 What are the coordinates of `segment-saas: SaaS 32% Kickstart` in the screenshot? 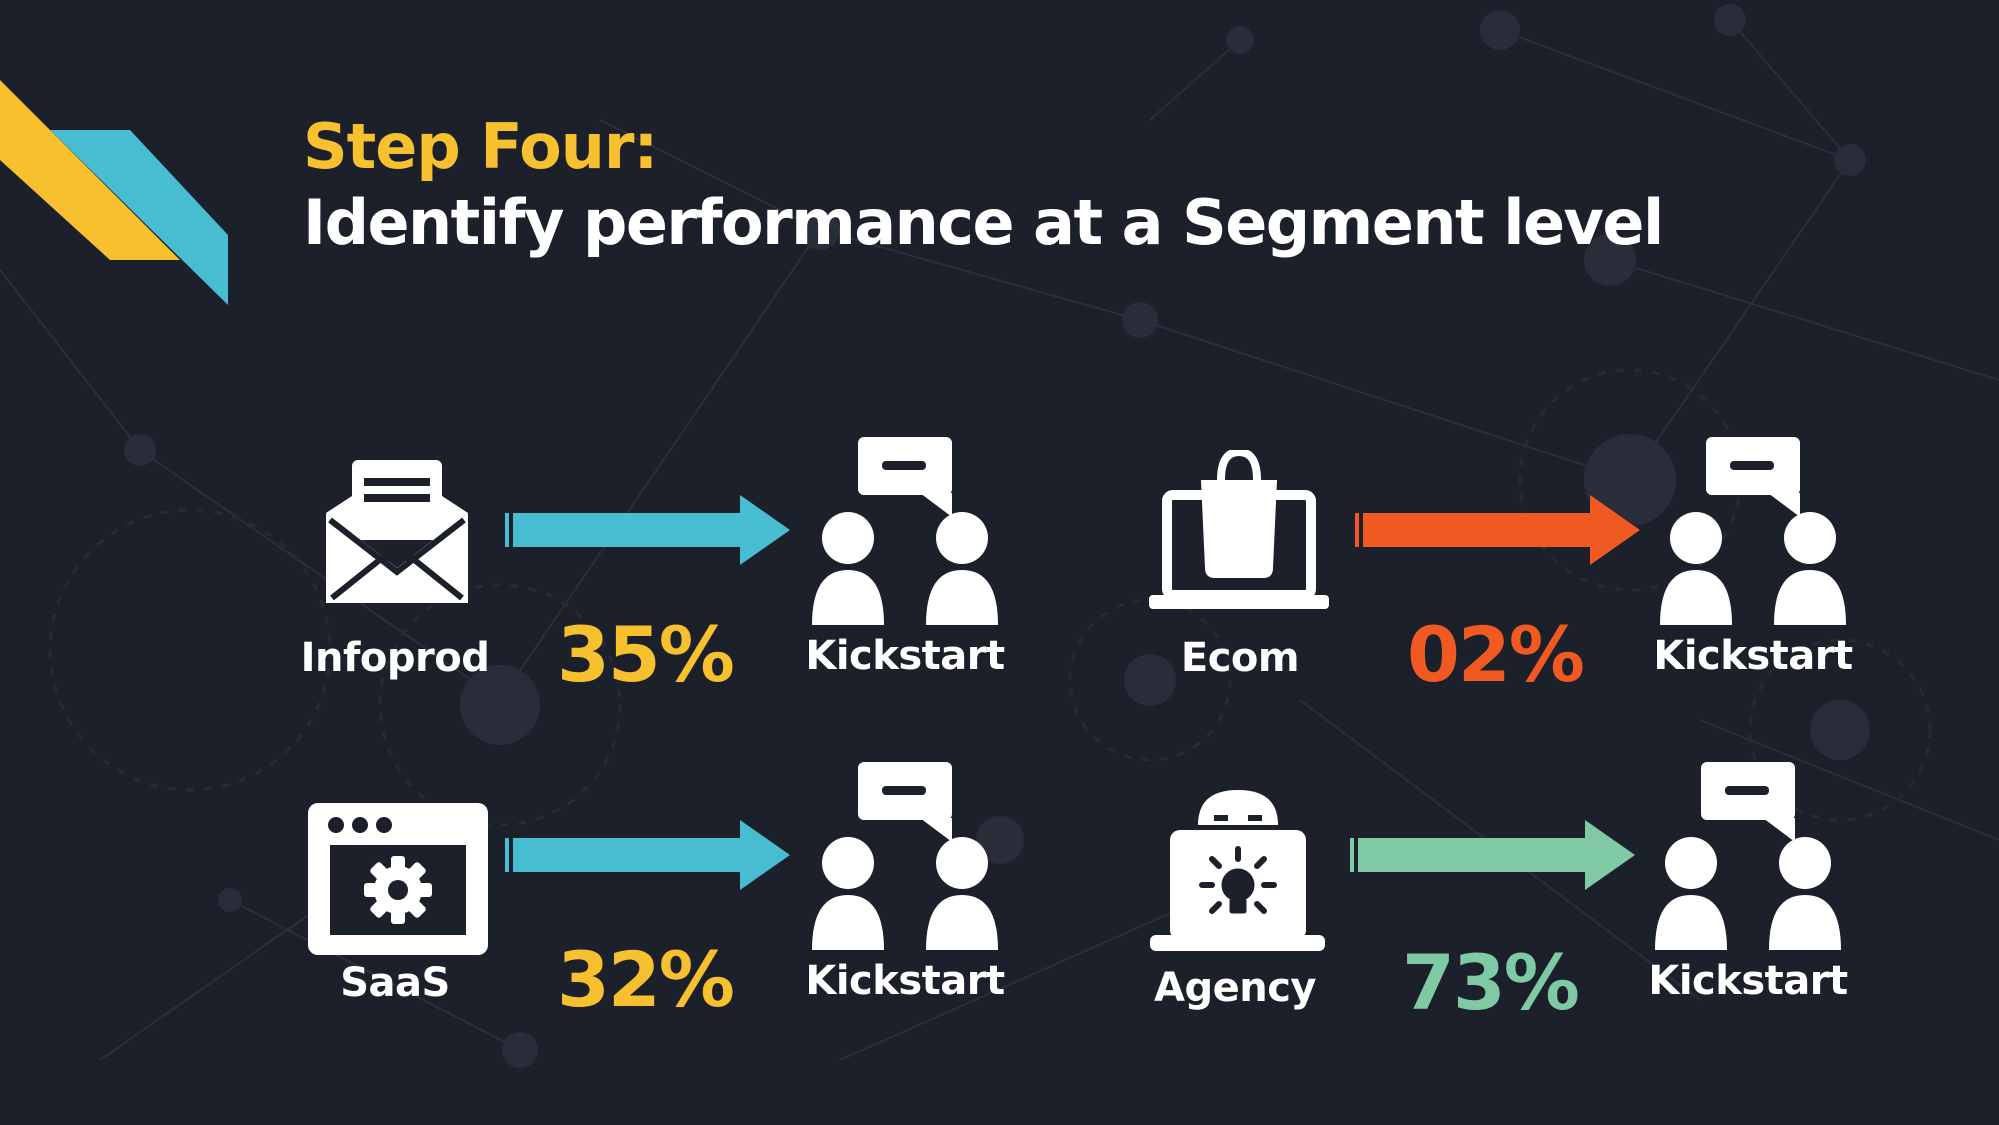 It's located at (740, 889).